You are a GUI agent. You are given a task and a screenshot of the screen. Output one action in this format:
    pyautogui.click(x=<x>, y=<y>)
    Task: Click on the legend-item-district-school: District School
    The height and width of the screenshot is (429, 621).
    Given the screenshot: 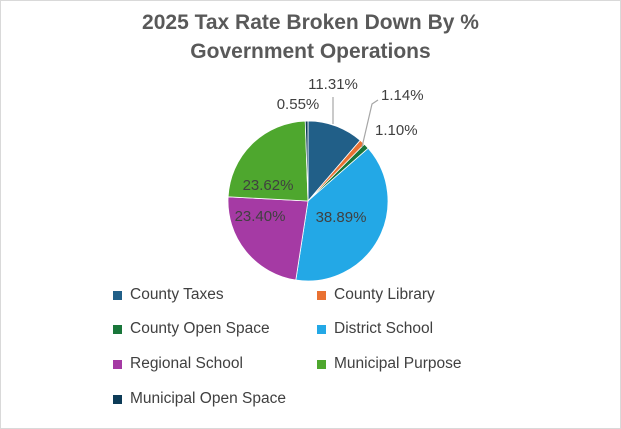 What is the action you would take?
    pyautogui.click(x=375, y=329)
    